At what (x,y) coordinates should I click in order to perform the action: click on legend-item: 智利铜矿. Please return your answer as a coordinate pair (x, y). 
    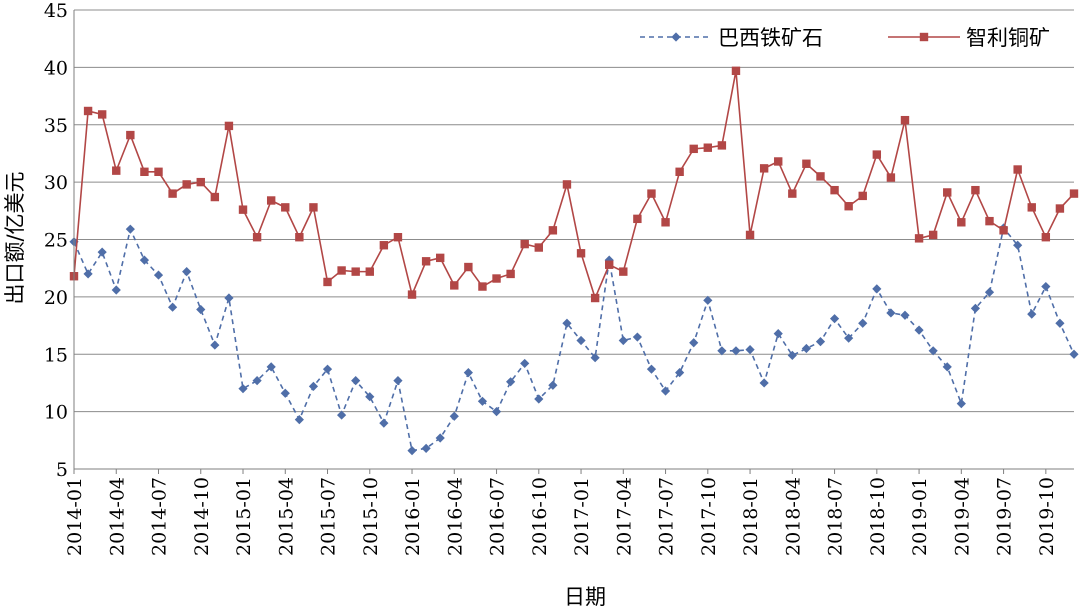
    Looking at the image, I should click on (969, 38).